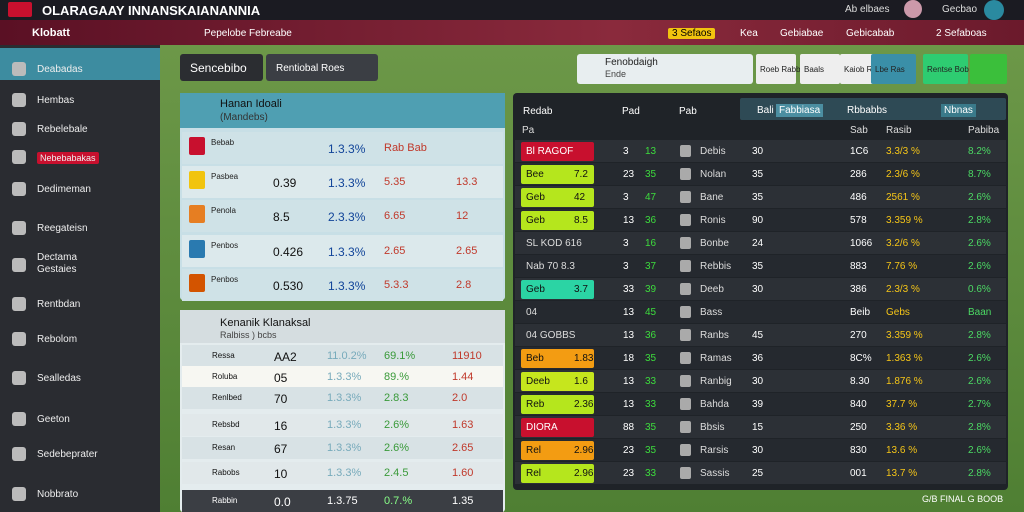  Describe the element at coordinates (56, 100) in the screenshot. I see `sidebar-item: Hembas` at that location.